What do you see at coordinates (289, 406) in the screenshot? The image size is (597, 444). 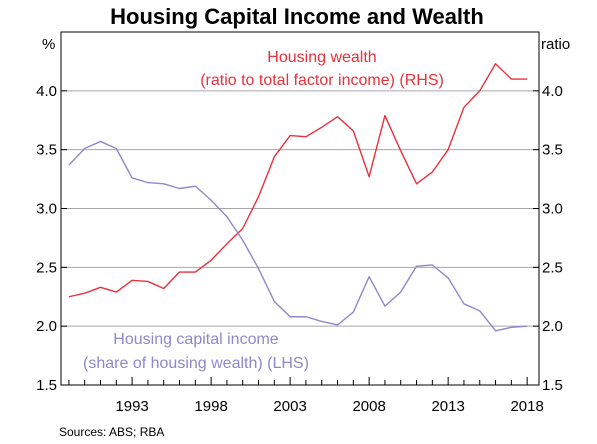 I see `x-tick-label: 2003` at bounding box center [289, 406].